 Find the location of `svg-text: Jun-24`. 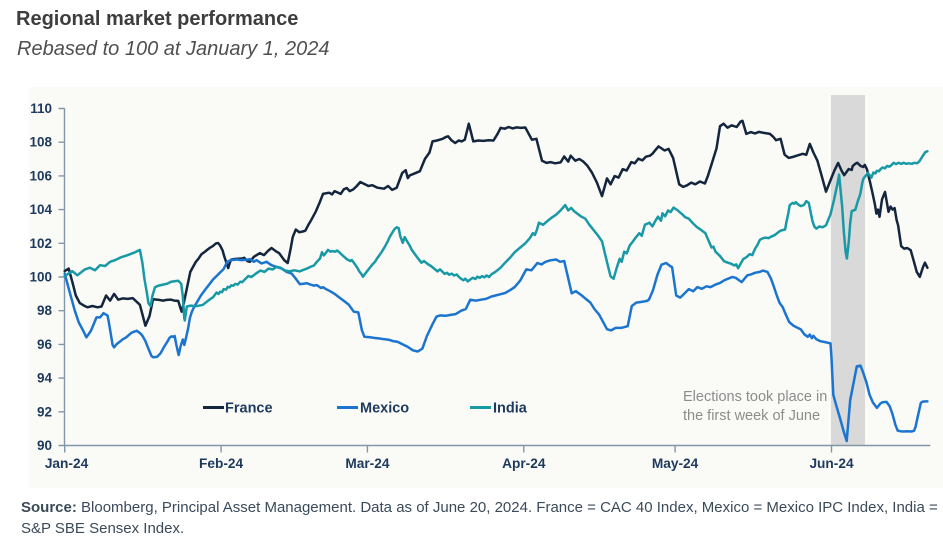

svg-text: Jun-24 is located at coordinates (831, 463).